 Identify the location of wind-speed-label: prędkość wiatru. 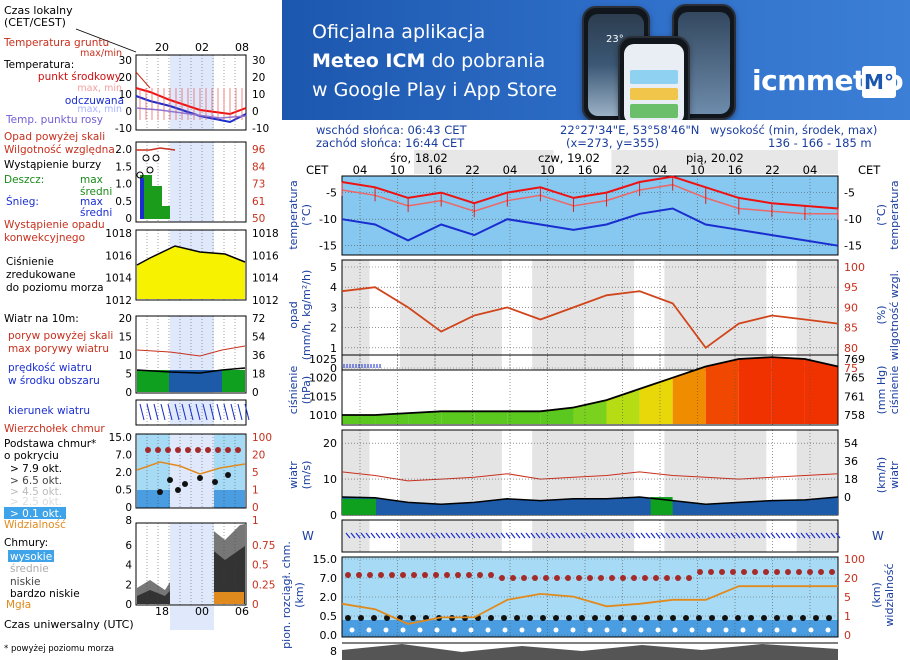
(50, 368).